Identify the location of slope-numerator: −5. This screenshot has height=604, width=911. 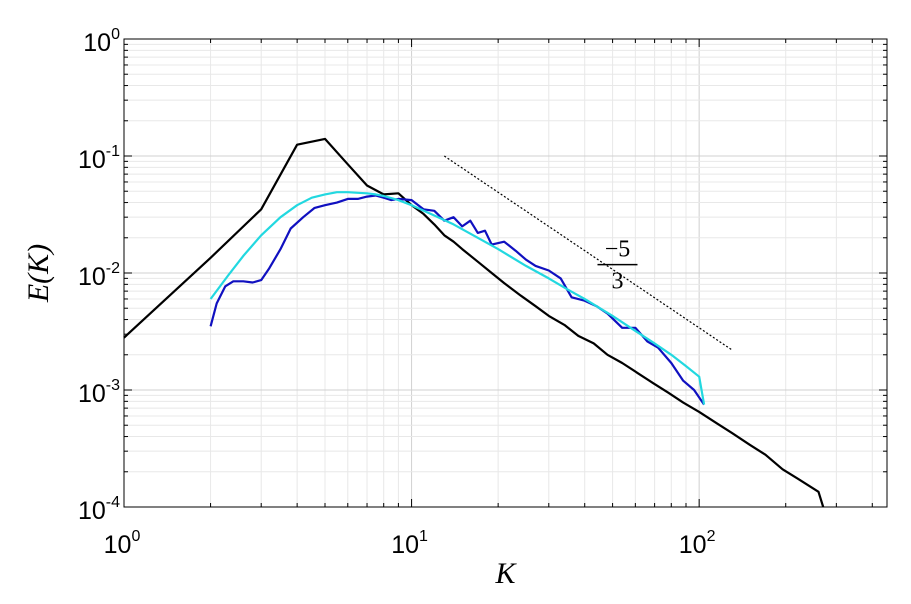
(618, 250).